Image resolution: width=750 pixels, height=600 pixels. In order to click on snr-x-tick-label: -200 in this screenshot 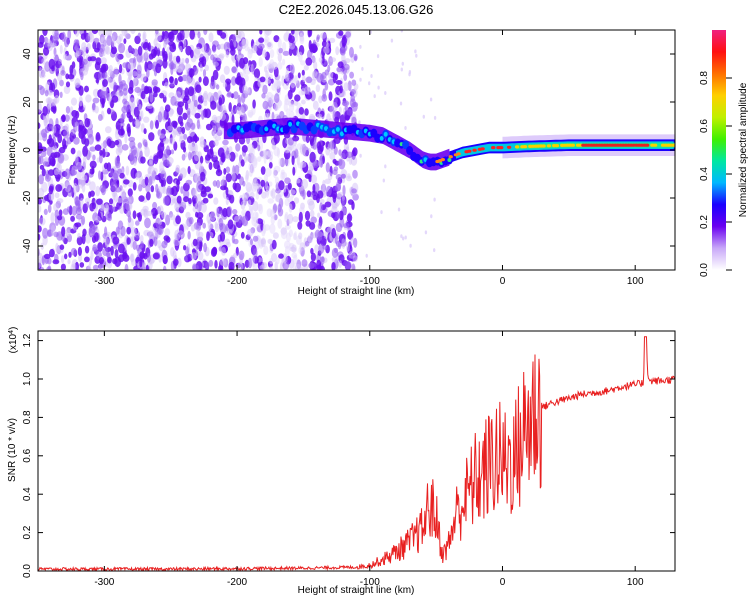, I will do `click(237, 582)`.